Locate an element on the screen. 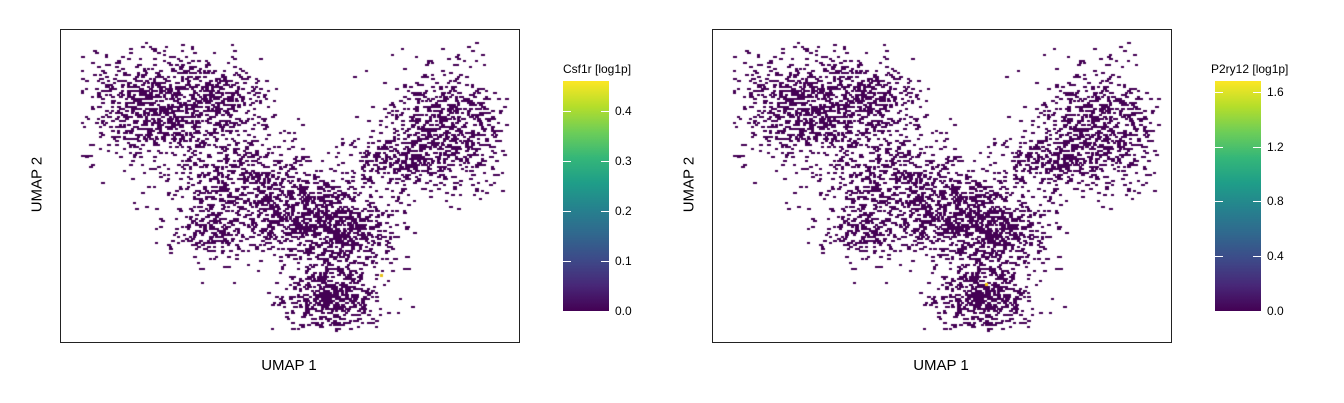  colorbar-tick-label: 1.6 is located at coordinates (1275, 91).